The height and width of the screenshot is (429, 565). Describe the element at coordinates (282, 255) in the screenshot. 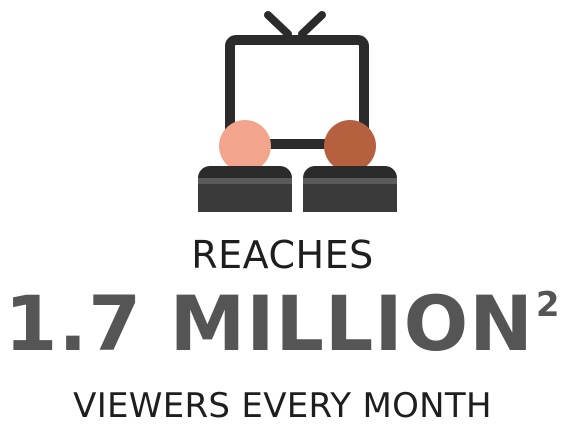

I see `headline-kicker: REACHES` at that location.